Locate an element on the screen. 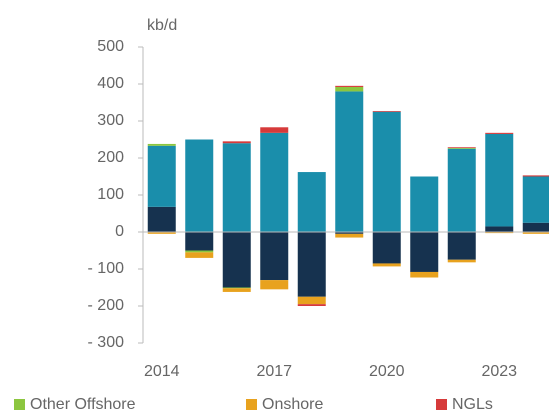 The width and height of the screenshot is (549, 415). y-tick-label: 400 is located at coordinates (110, 83).